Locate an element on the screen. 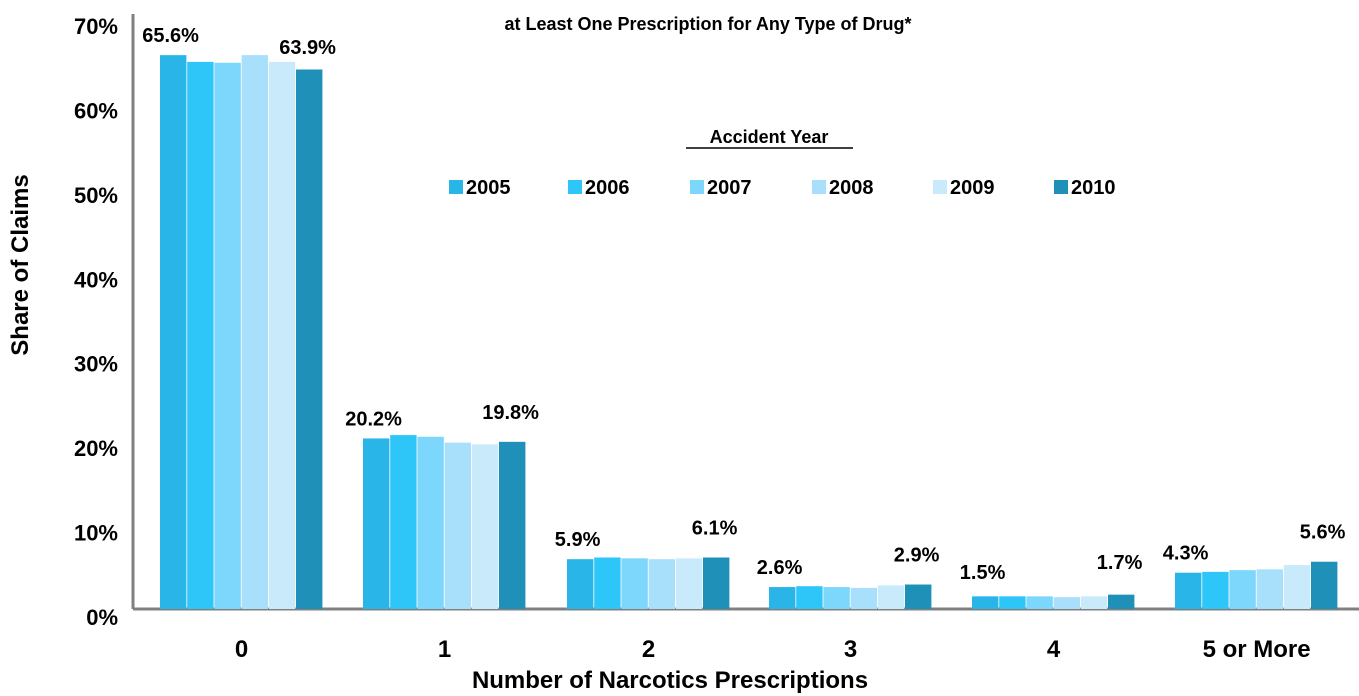  legend: Accident Year 2005 2006 2007 2008 2009 2010 is located at coordinates (782, 163).